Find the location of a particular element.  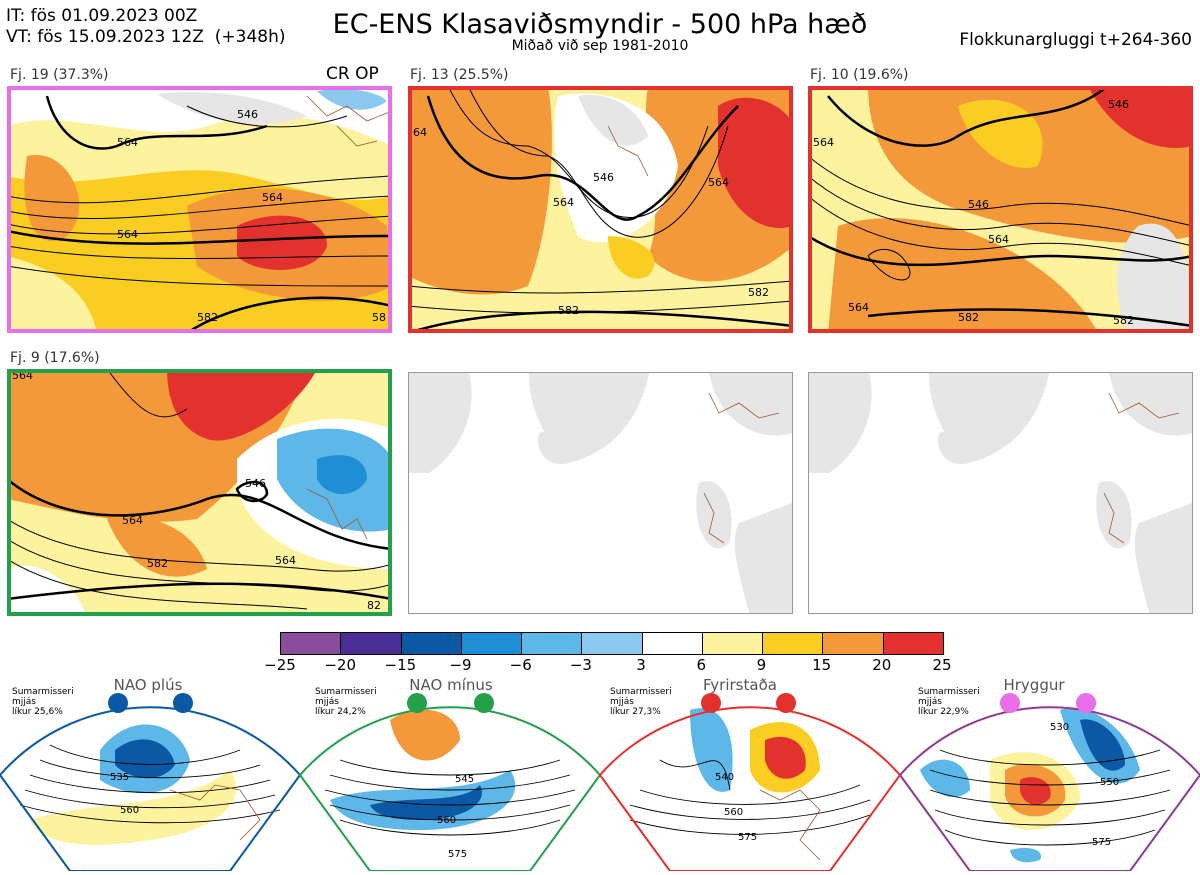

regime-ridge is located at coordinates (1049, 789).